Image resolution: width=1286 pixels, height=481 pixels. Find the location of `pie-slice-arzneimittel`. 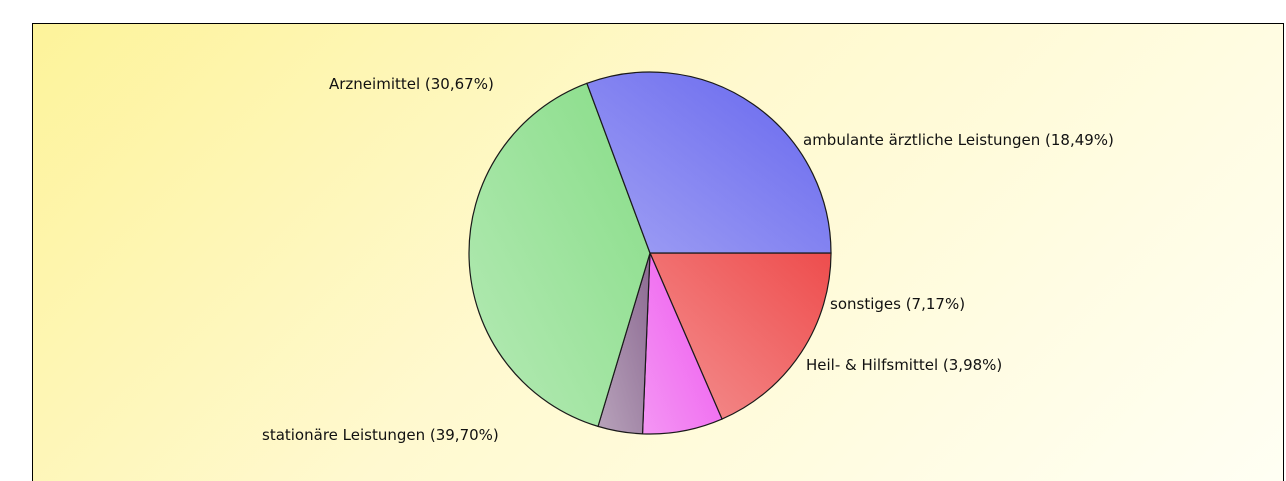

pie-slice-arzneimittel is located at coordinates (709, 162).